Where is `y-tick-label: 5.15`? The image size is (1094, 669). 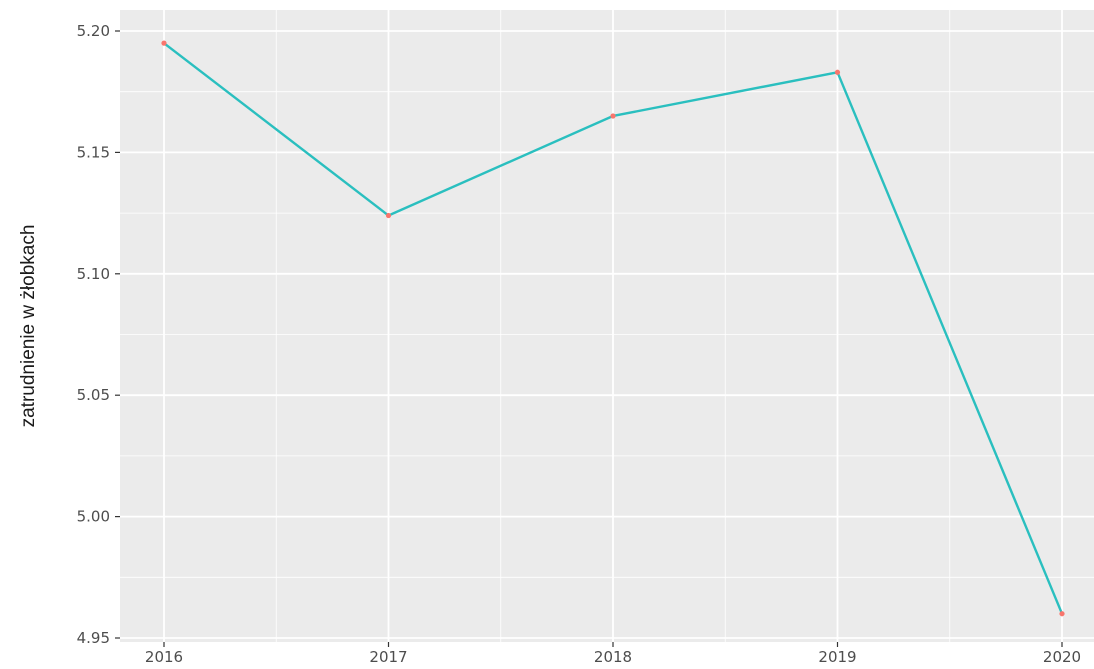
y-tick-label: 5.15 is located at coordinates (93, 152).